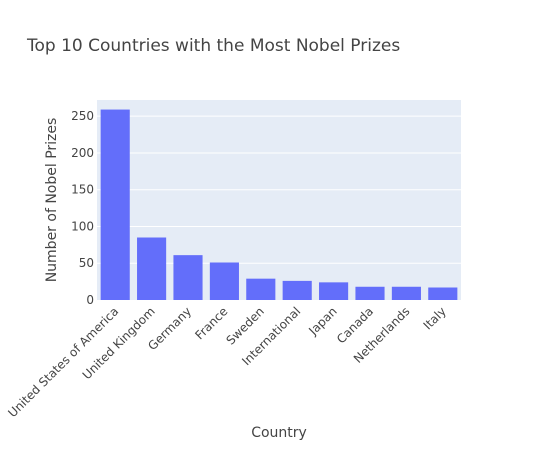 The width and height of the screenshot is (541, 454). I want to click on x-tick-label: Italy, so click(435, 318).